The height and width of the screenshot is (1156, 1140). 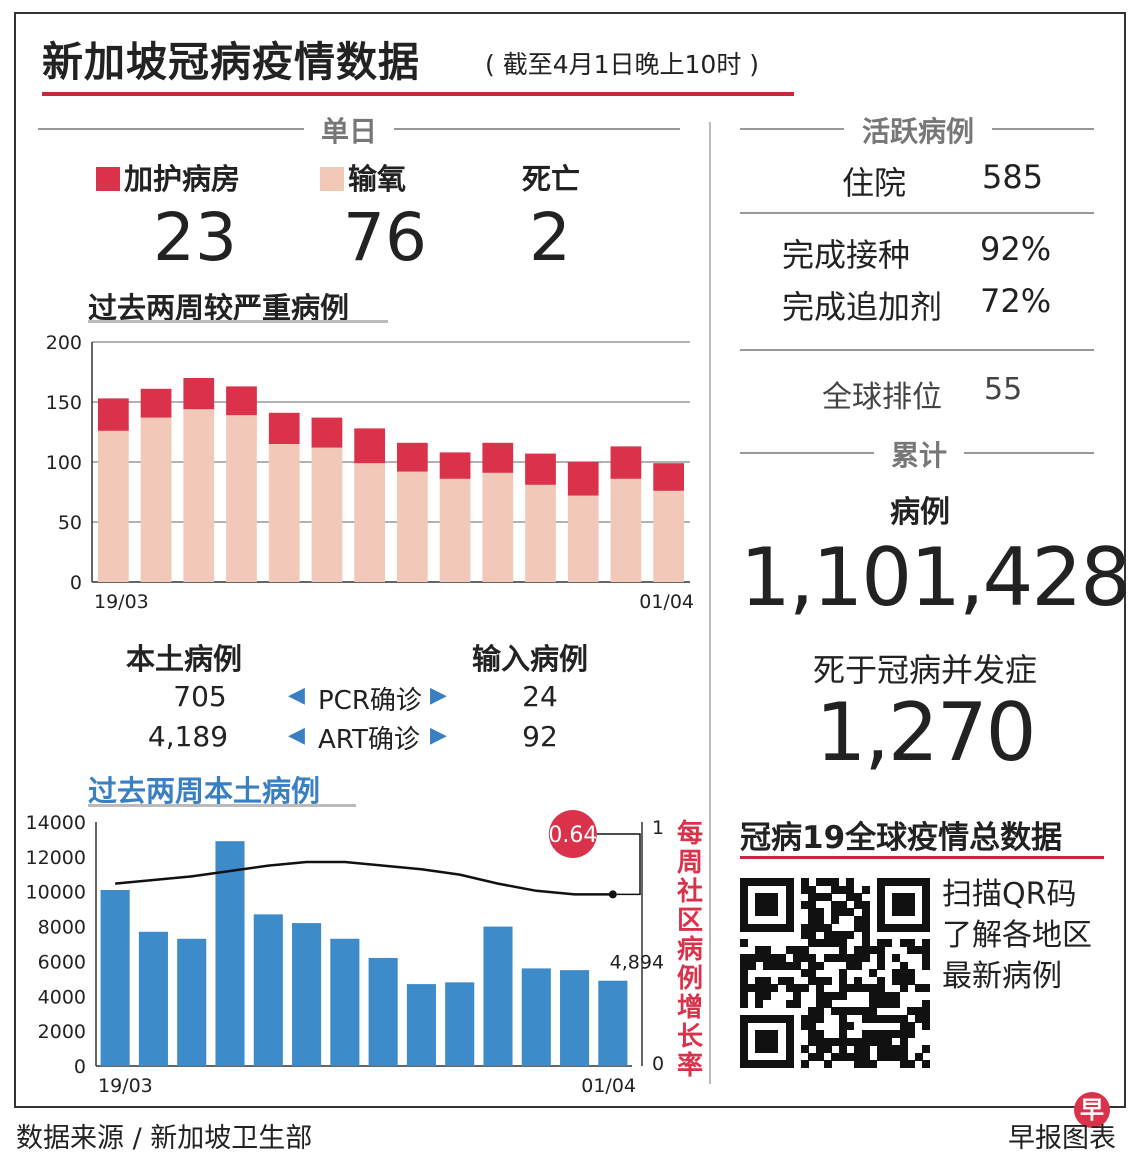 I want to click on qr-caption: 扫描QR码 了解各地区 最新病例, so click(x=1017, y=935).